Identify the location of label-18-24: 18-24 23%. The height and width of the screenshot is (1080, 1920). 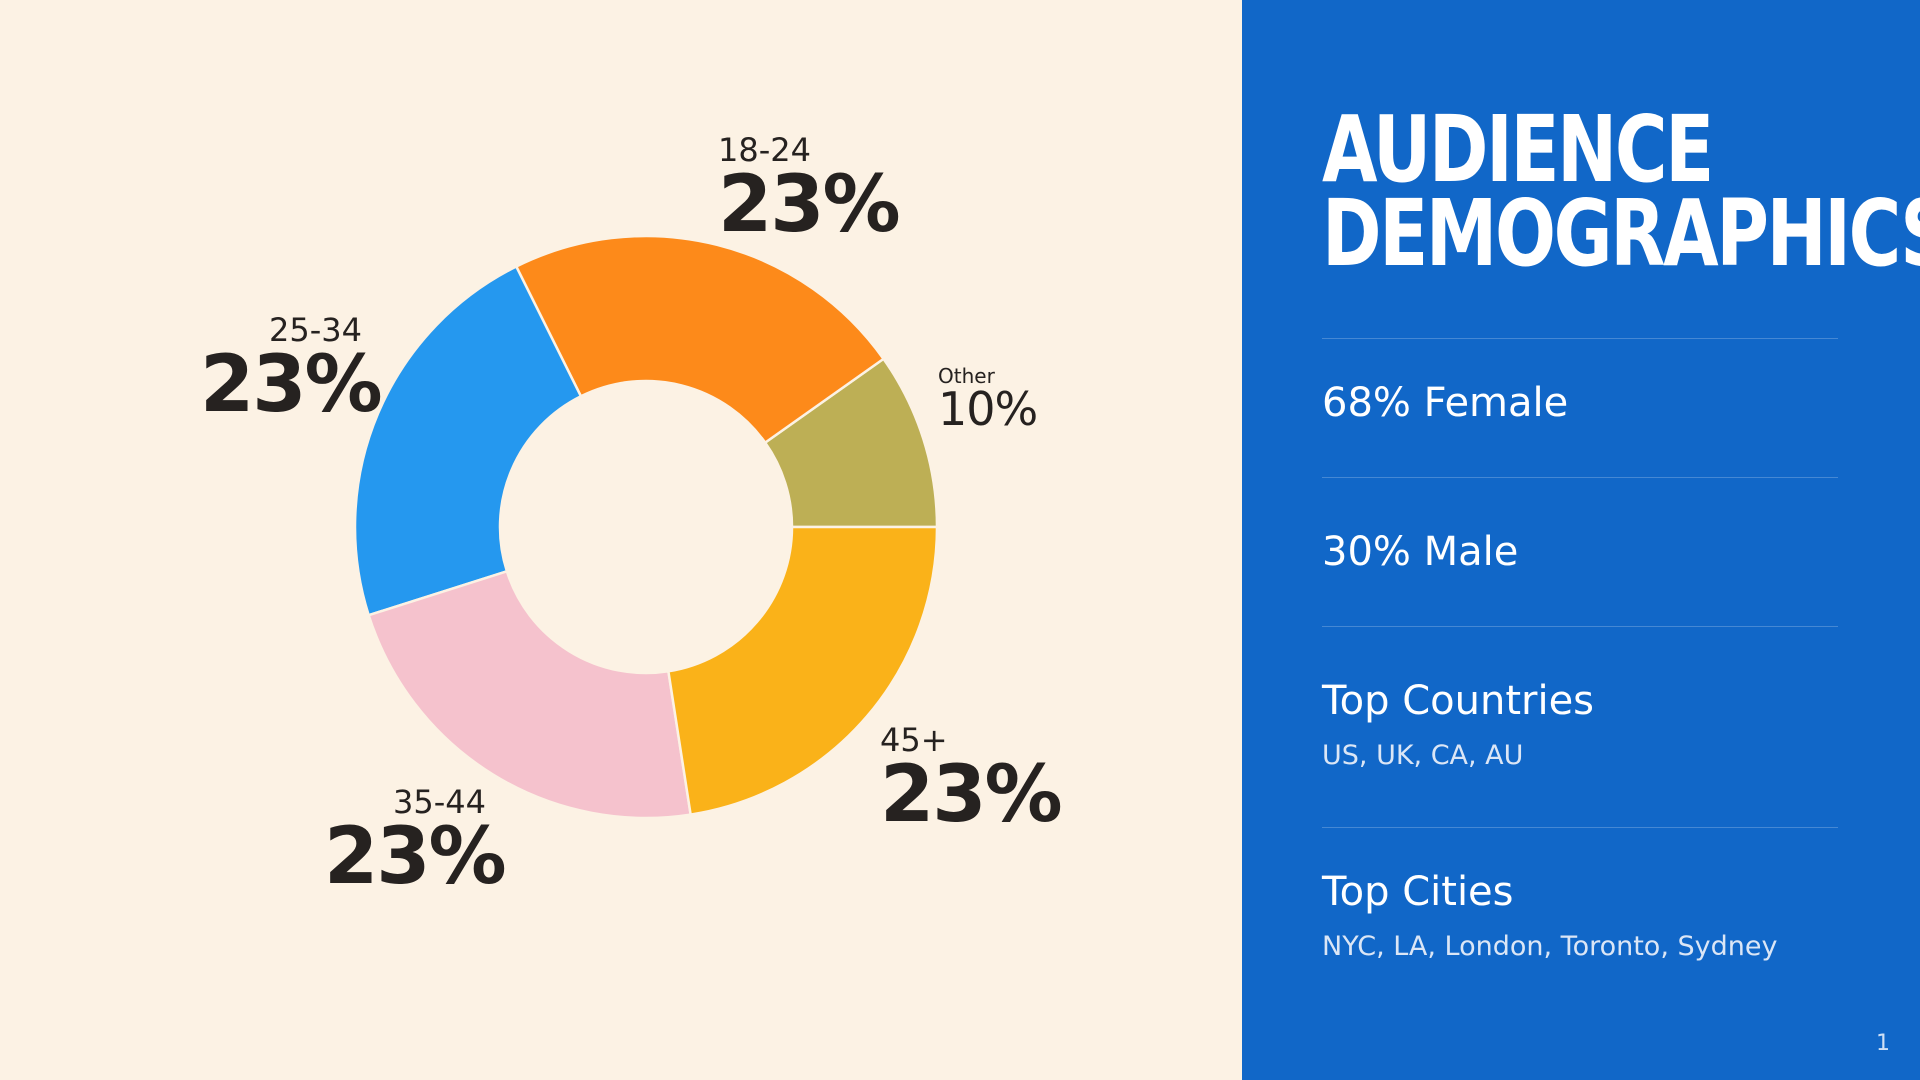
(809, 190).